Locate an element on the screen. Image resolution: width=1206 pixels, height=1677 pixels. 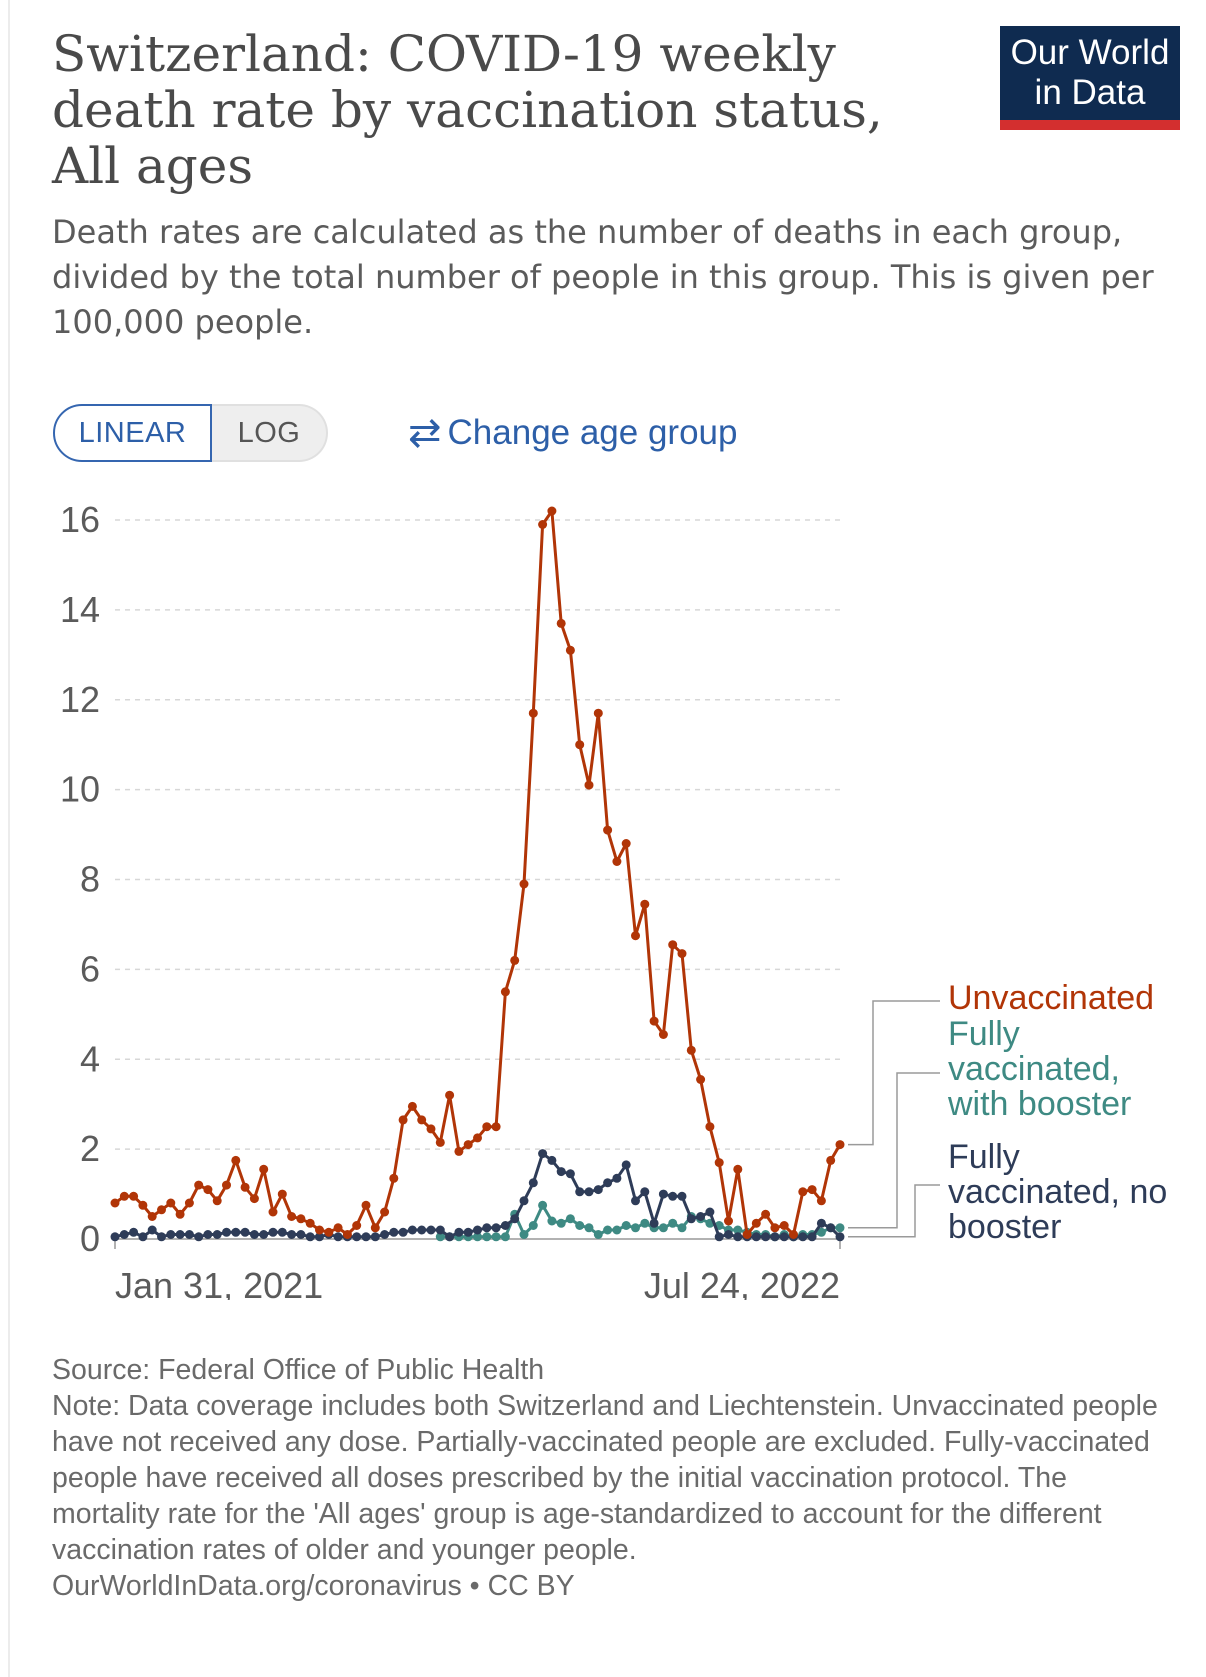
legend-label-unvaccinated: Unvaccinated is located at coordinates (1051, 998).